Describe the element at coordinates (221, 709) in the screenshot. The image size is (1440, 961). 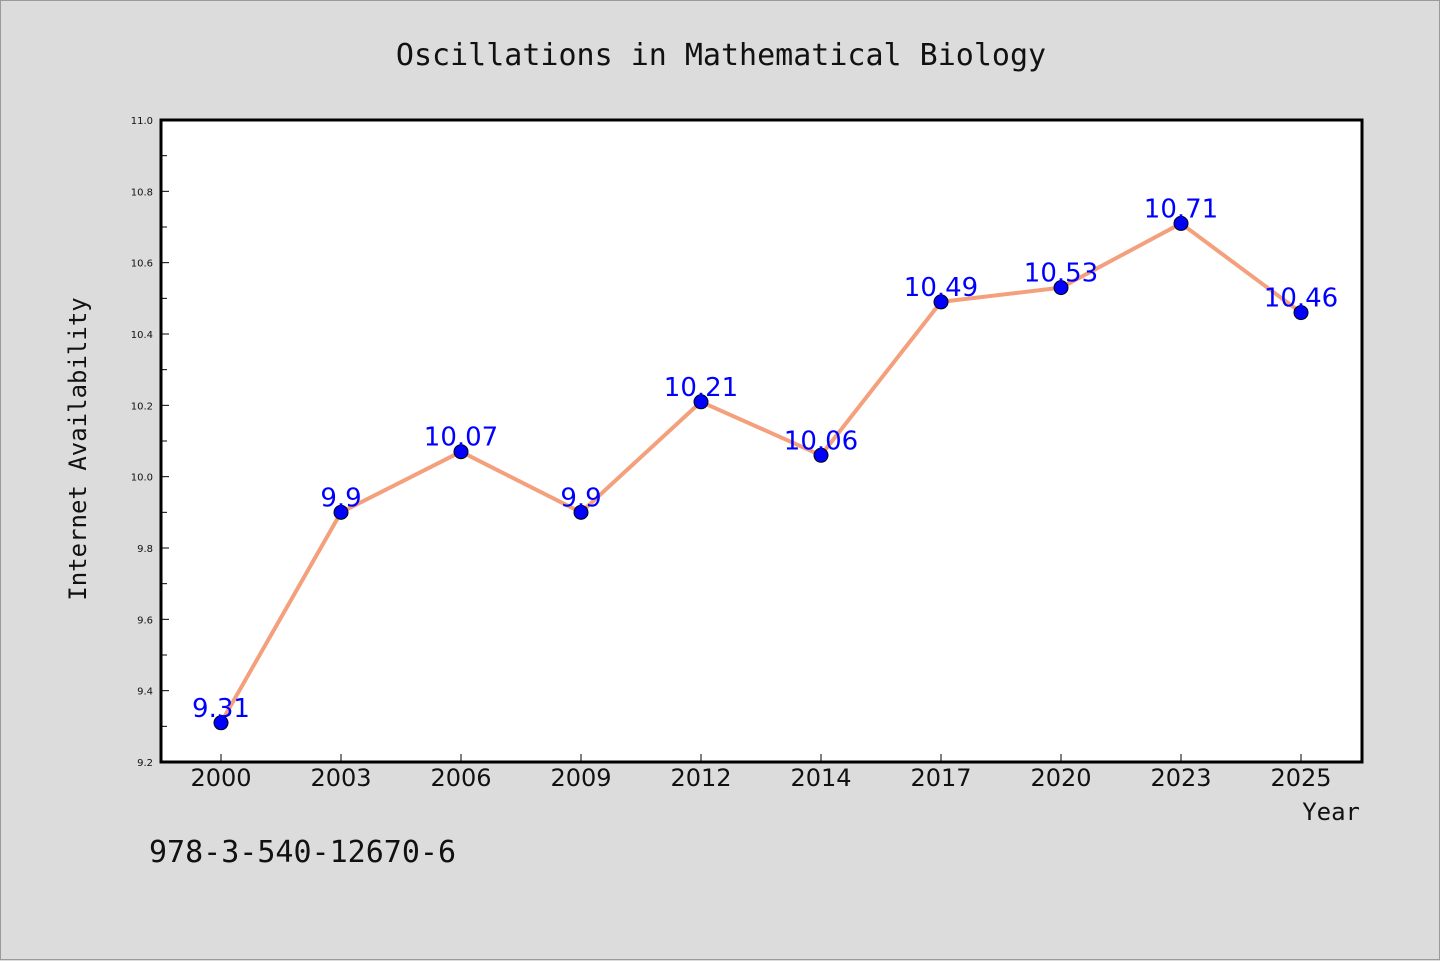
I see `data-label: 9.31` at that location.